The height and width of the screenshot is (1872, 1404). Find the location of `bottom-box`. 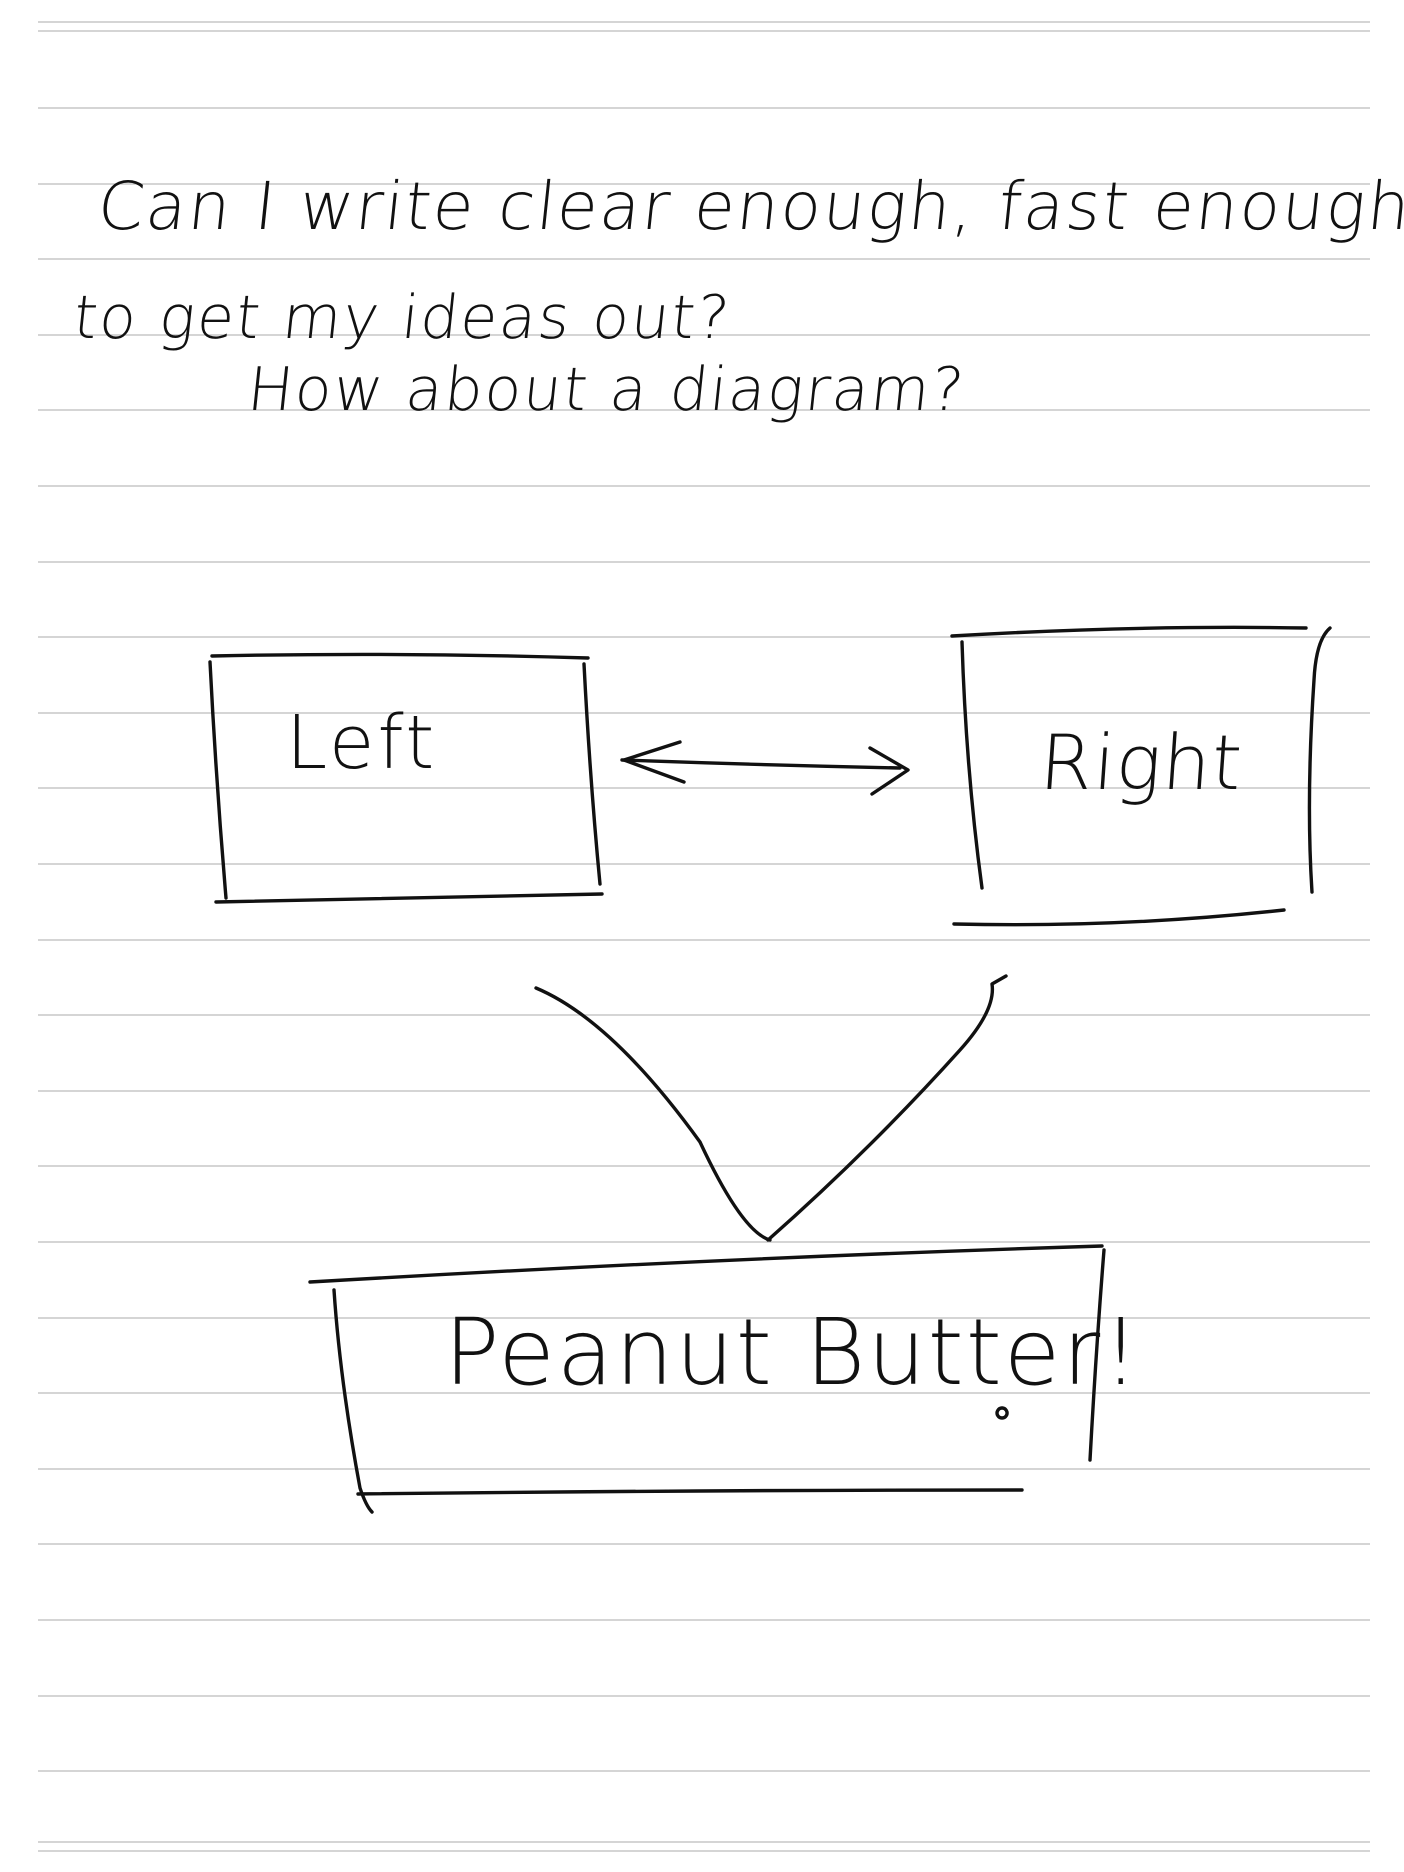

bottom-box is located at coordinates (707, 1379).